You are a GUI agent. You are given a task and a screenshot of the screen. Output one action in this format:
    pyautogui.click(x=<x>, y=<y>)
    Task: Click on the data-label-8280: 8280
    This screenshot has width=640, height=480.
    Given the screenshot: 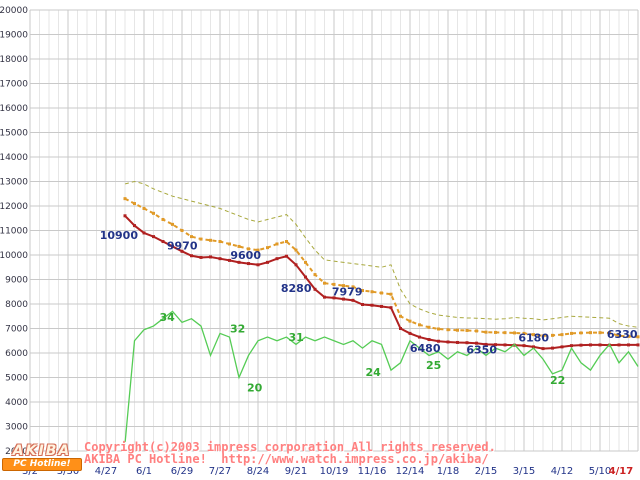 What is the action you would take?
    pyautogui.click(x=296, y=288)
    